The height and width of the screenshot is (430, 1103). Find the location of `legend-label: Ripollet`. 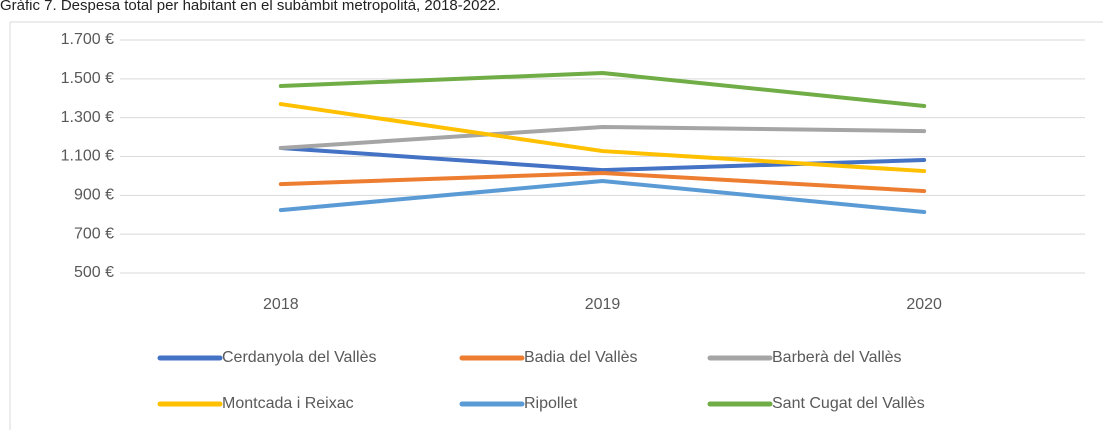

legend-label: Ripollet is located at coordinates (551, 403).